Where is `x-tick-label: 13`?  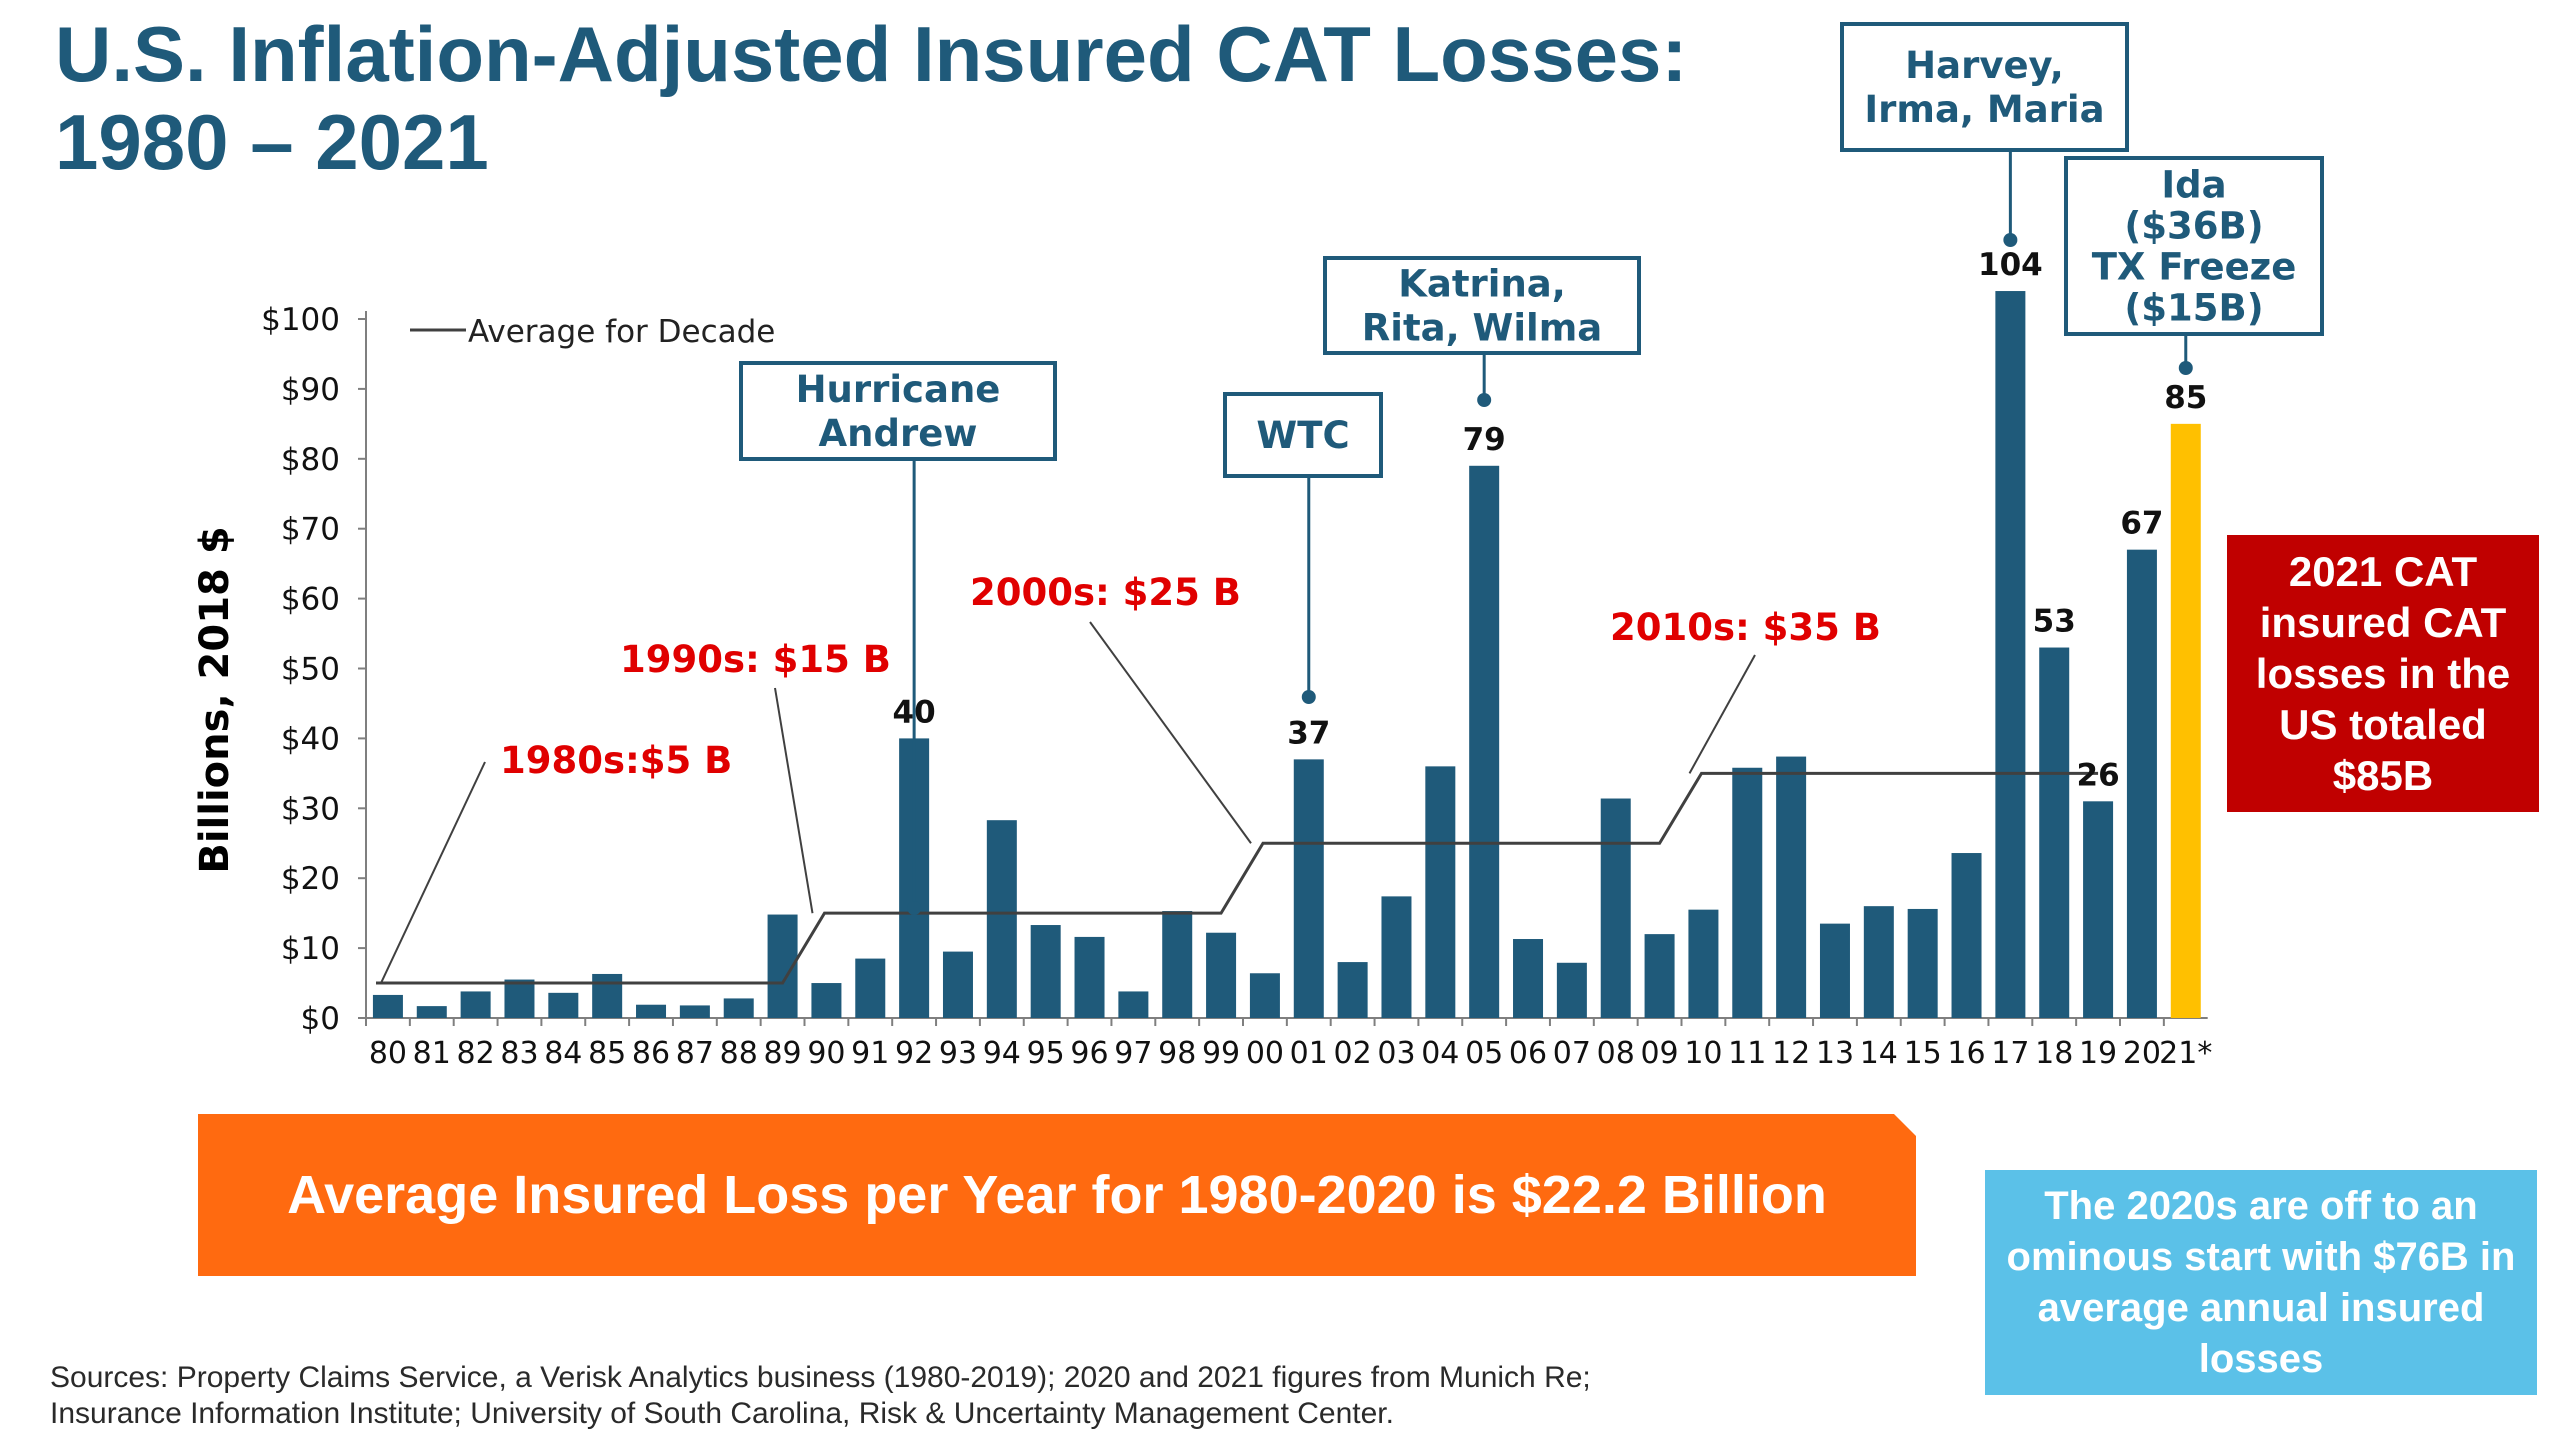 x-tick-label: 13 is located at coordinates (1835, 1053).